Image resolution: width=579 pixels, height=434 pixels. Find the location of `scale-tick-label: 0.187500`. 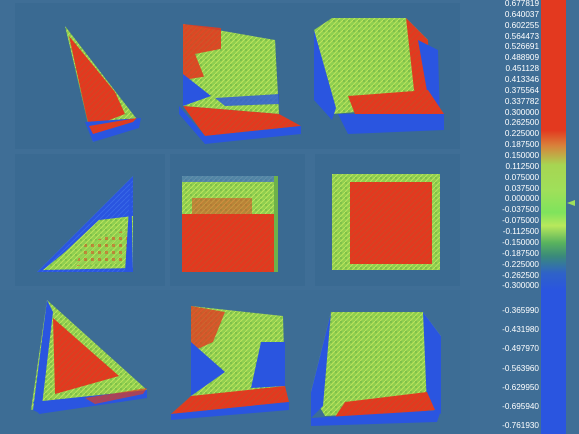

scale-tick-label: 0.187500 is located at coordinates (521, 145).